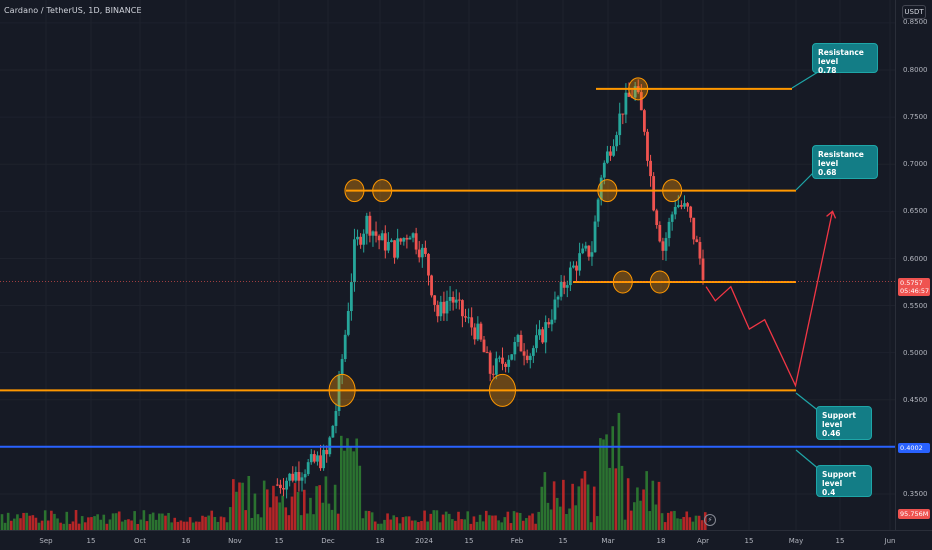 The width and height of the screenshot is (932, 550). I want to click on resistance-callout-078: Resistance level 0.78, so click(845, 59).